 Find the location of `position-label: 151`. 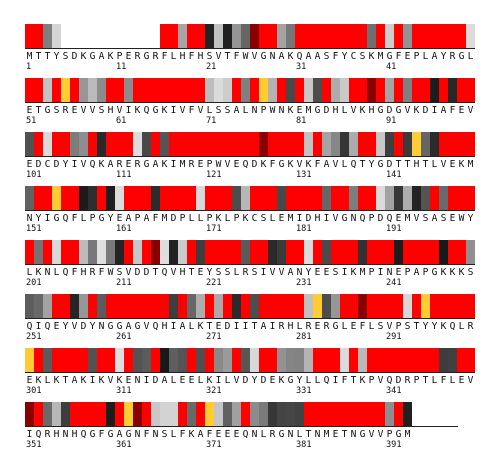

position-label: 151 is located at coordinates (34, 229).